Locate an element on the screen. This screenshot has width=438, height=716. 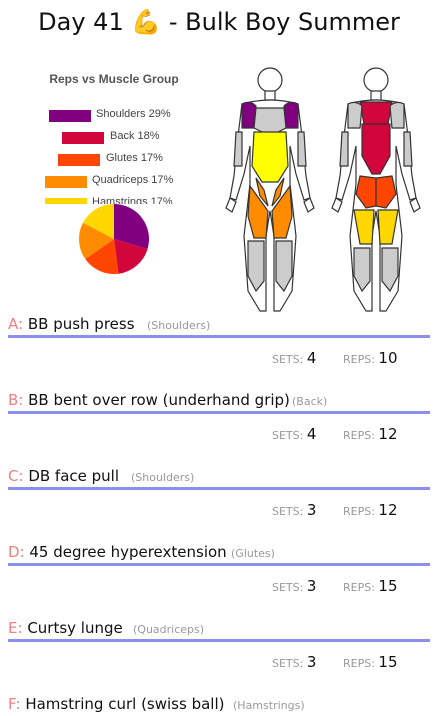
legend-label: Glutes 17% is located at coordinates (134, 158).